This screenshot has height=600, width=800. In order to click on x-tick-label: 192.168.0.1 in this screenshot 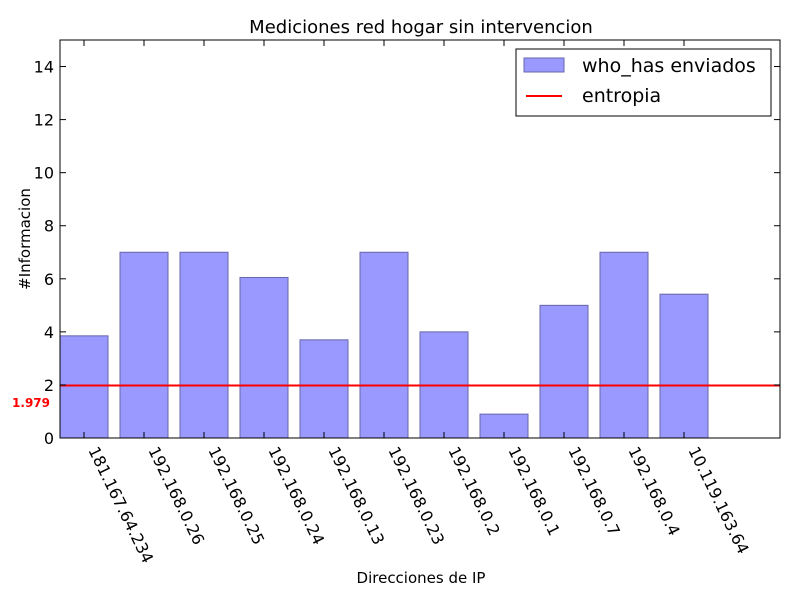, I will do `click(533, 490)`.